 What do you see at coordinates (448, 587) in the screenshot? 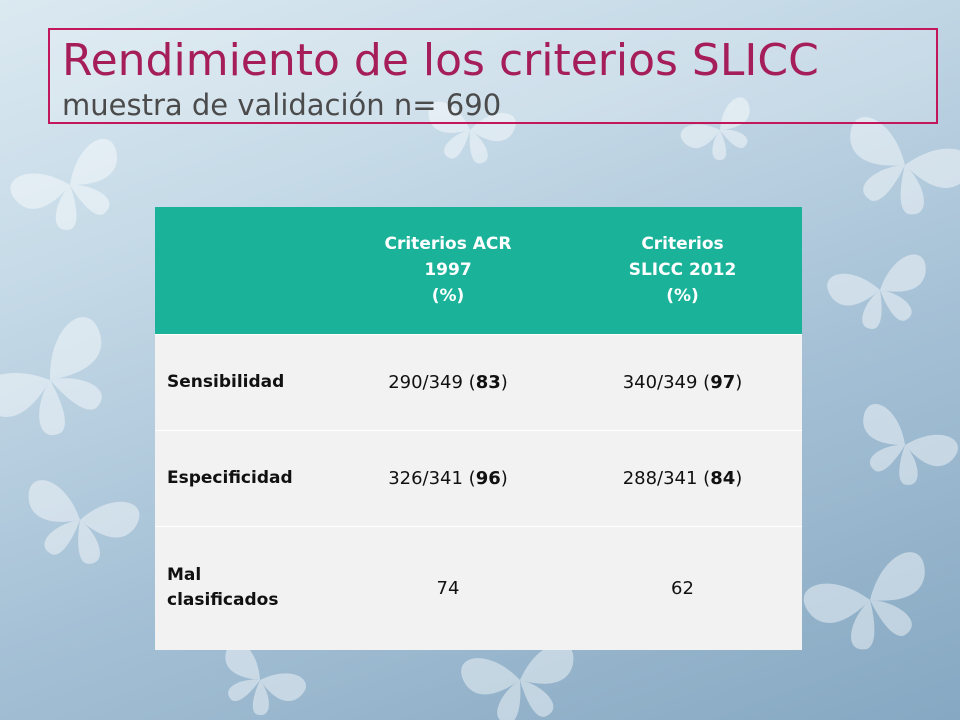
I see `acr-mal-clasificados-value: 74` at bounding box center [448, 587].